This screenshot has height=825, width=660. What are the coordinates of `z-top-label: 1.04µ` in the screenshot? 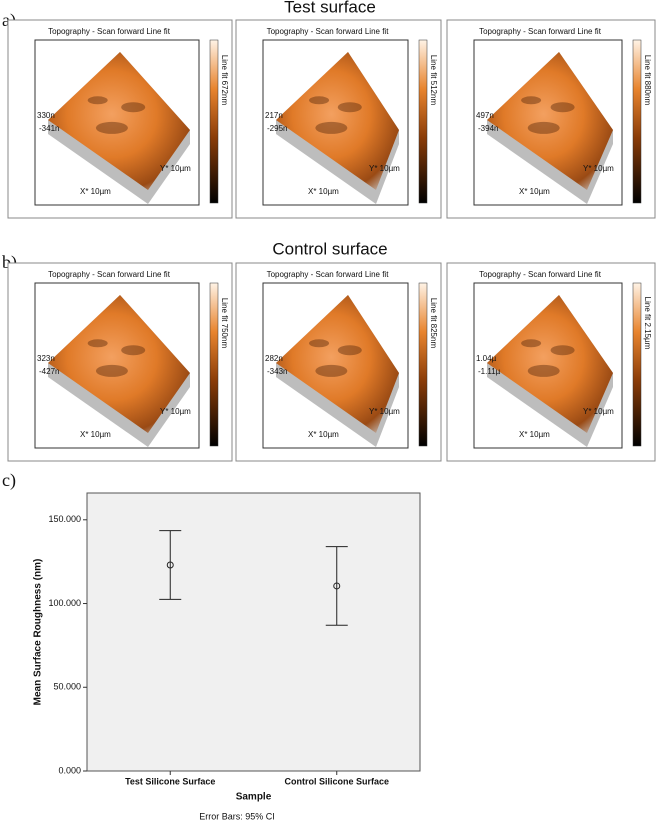 It's located at (486, 358).